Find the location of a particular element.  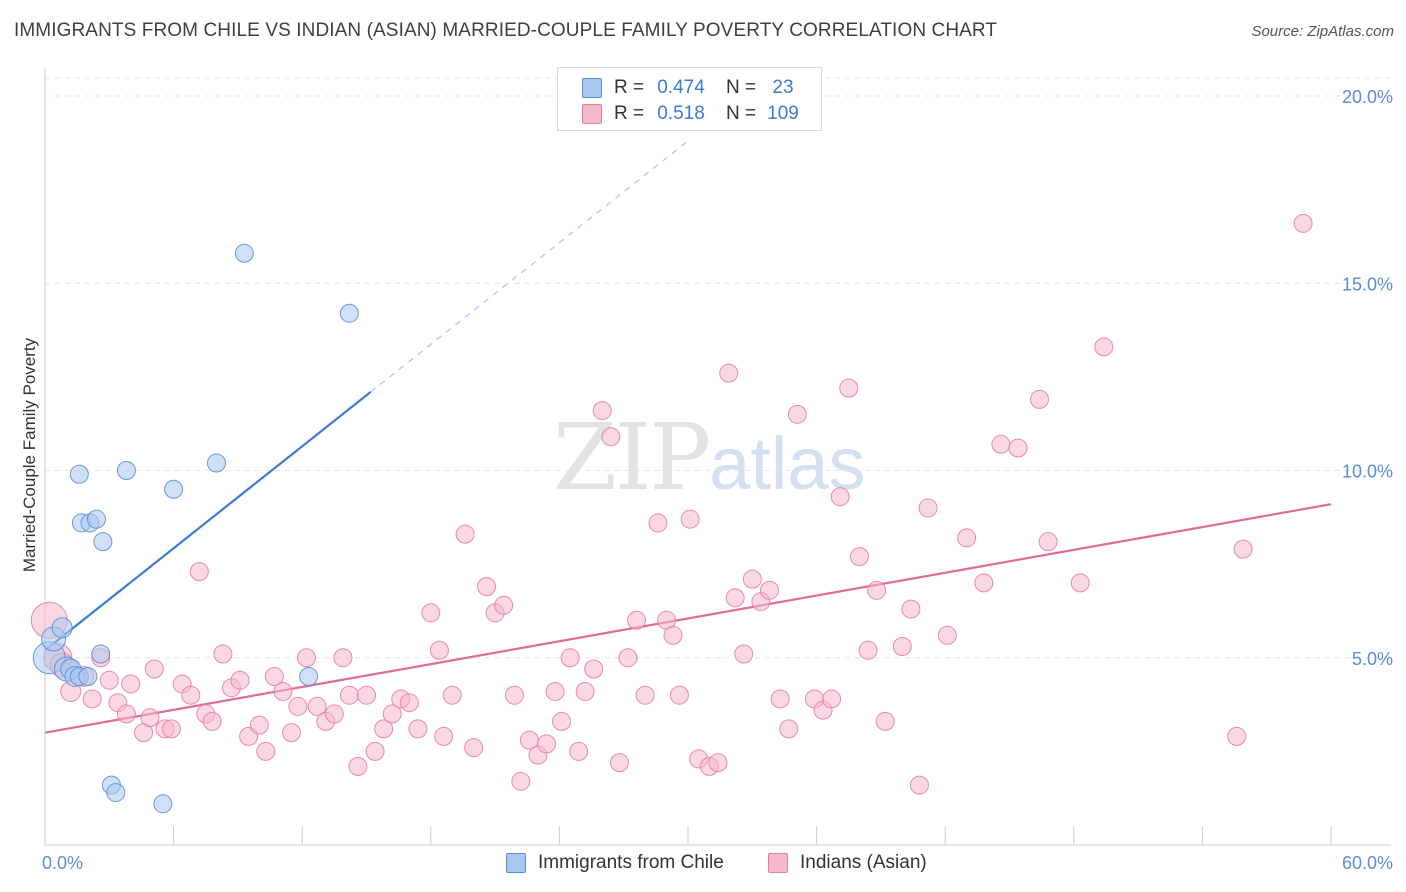

x-tick-label: 0.0% is located at coordinates (62, 863).